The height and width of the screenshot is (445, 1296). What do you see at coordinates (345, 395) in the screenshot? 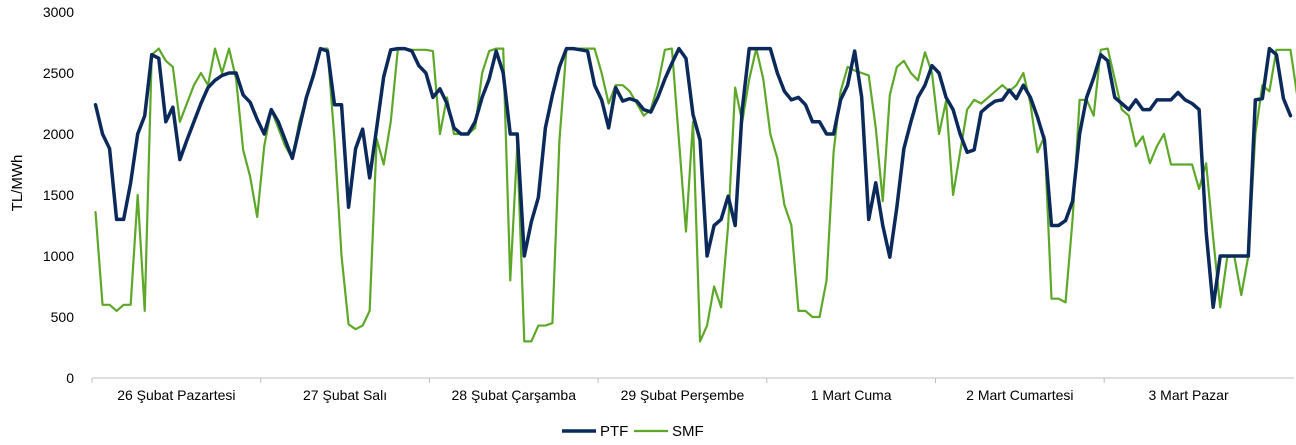
I see `x-tick-label: 27 Şubat Salı` at bounding box center [345, 395].